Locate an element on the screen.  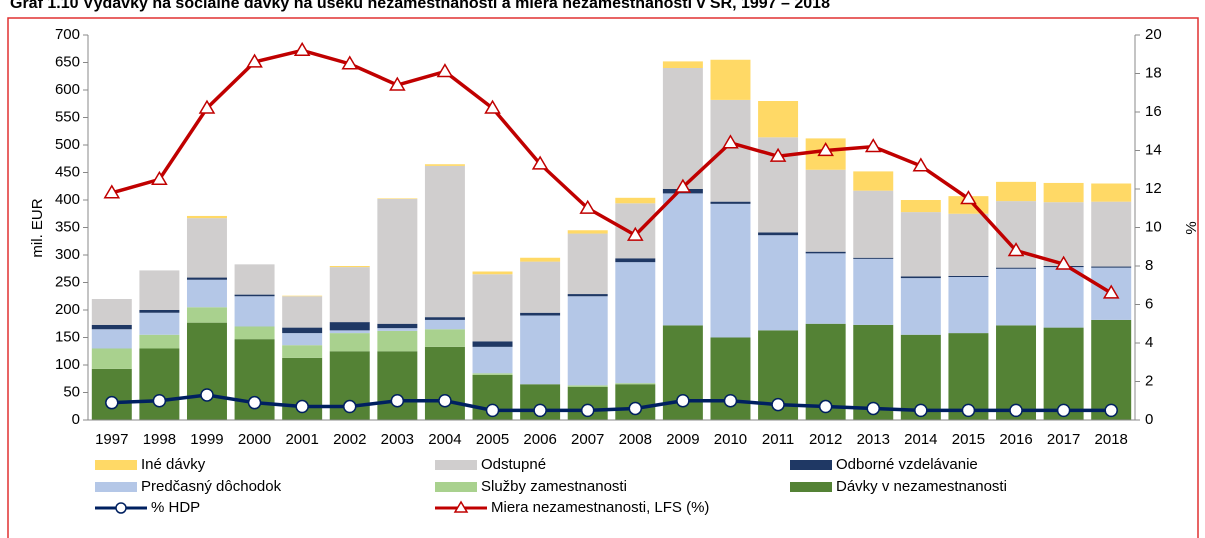
y-tick-label: 350 is located at coordinates (67, 226).